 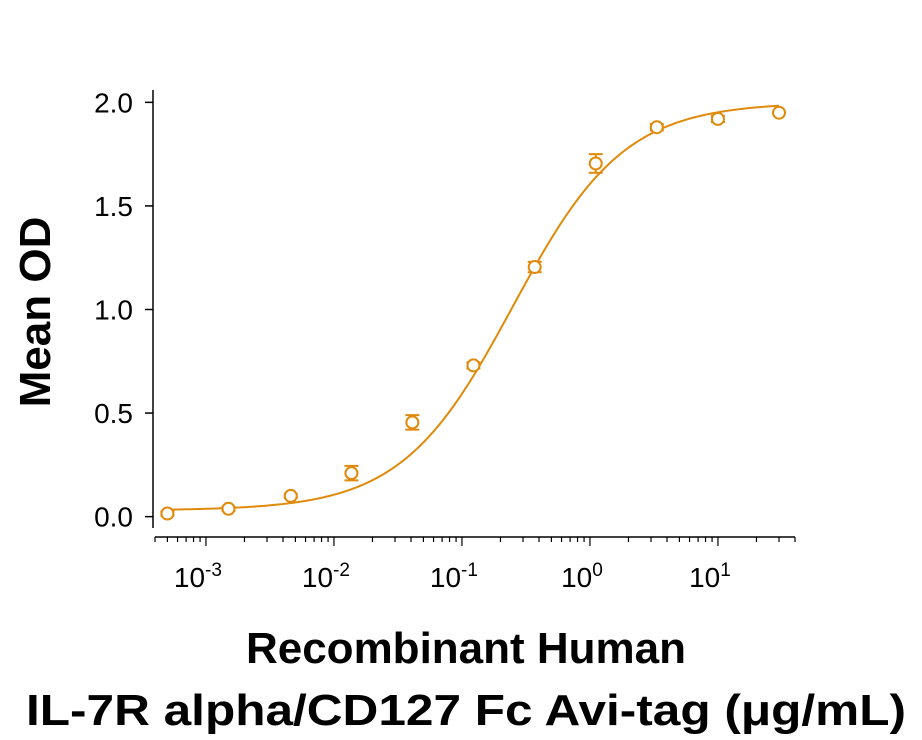 What do you see at coordinates (113, 413) in the screenshot?
I see `y-tick-label: 0.5` at bounding box center [113, 413].